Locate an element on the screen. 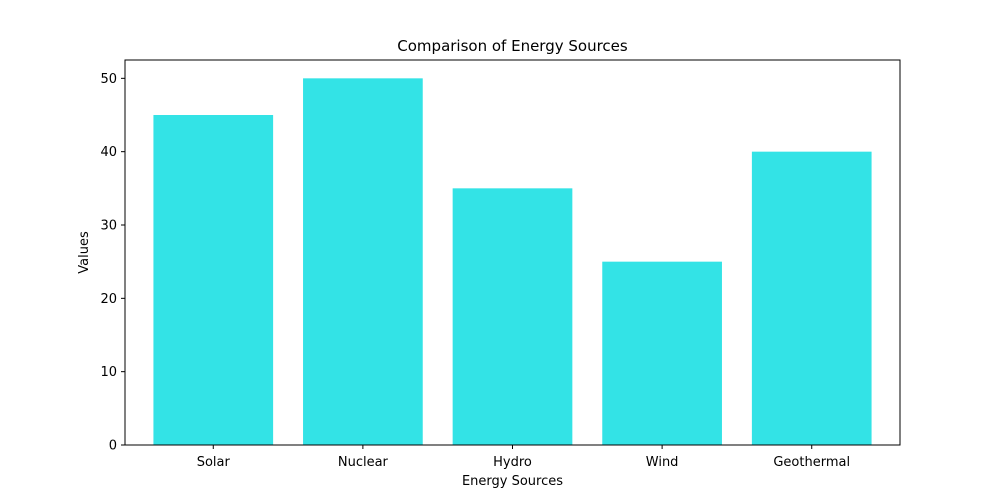  bar-wind is located at coordinates (662, 353).